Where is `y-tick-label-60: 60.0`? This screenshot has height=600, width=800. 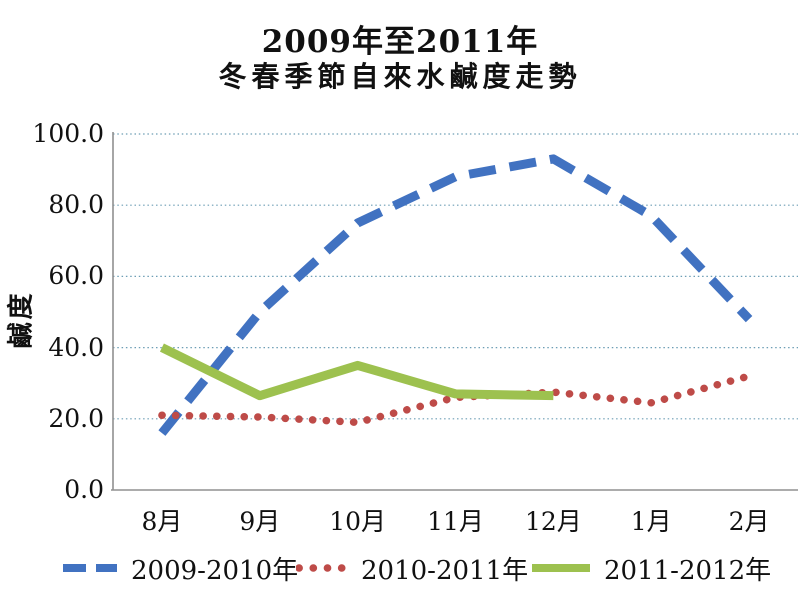 y-tick-label-60: 60.0 is located at coordinates (76, 276).